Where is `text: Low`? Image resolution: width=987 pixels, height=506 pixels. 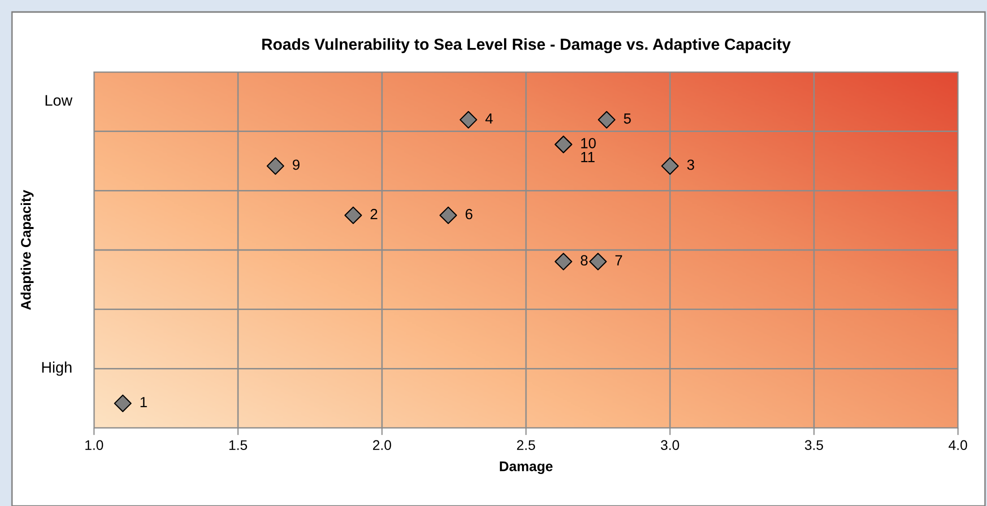 text: Low is located at coordinates (59, 100).